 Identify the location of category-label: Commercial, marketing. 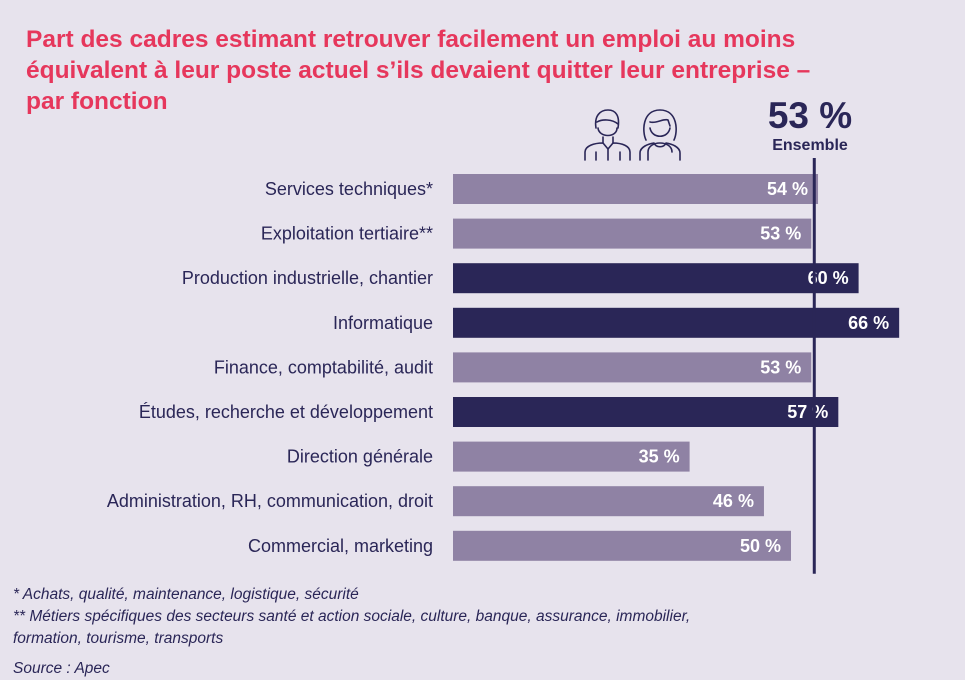
(340, 546).